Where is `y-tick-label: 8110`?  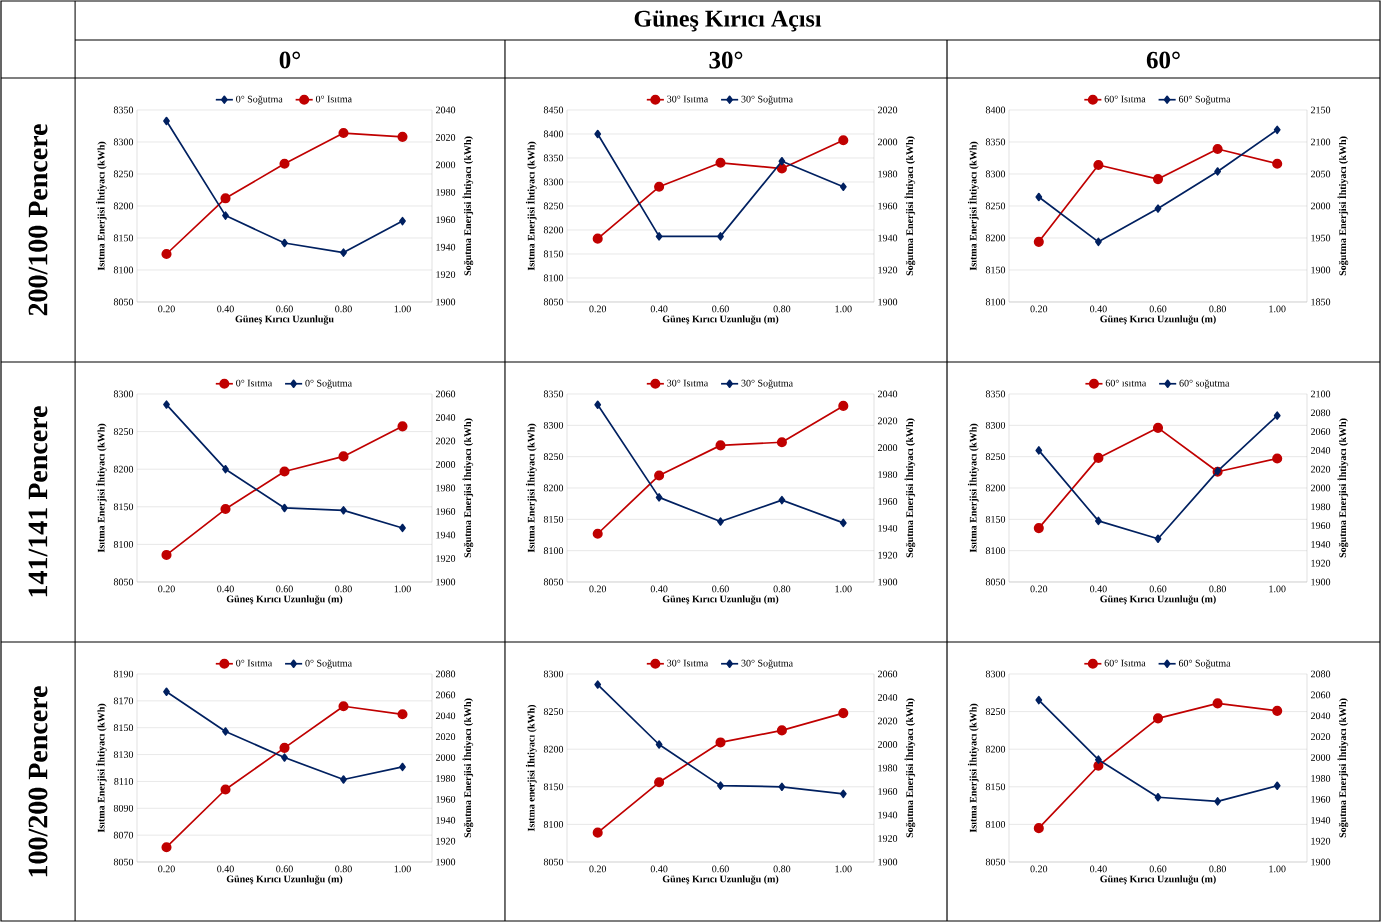 y-tick-label: 8110 is located at coordinates (124, 781).